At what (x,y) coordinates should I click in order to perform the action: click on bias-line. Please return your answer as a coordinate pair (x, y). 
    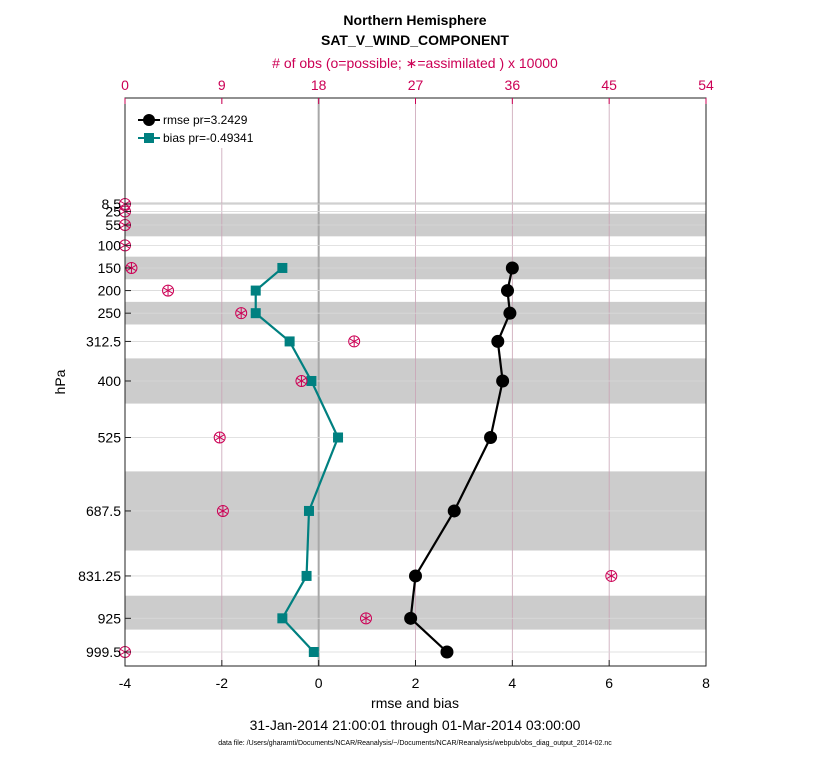
    Looking at the image, I should click on (297, 460).